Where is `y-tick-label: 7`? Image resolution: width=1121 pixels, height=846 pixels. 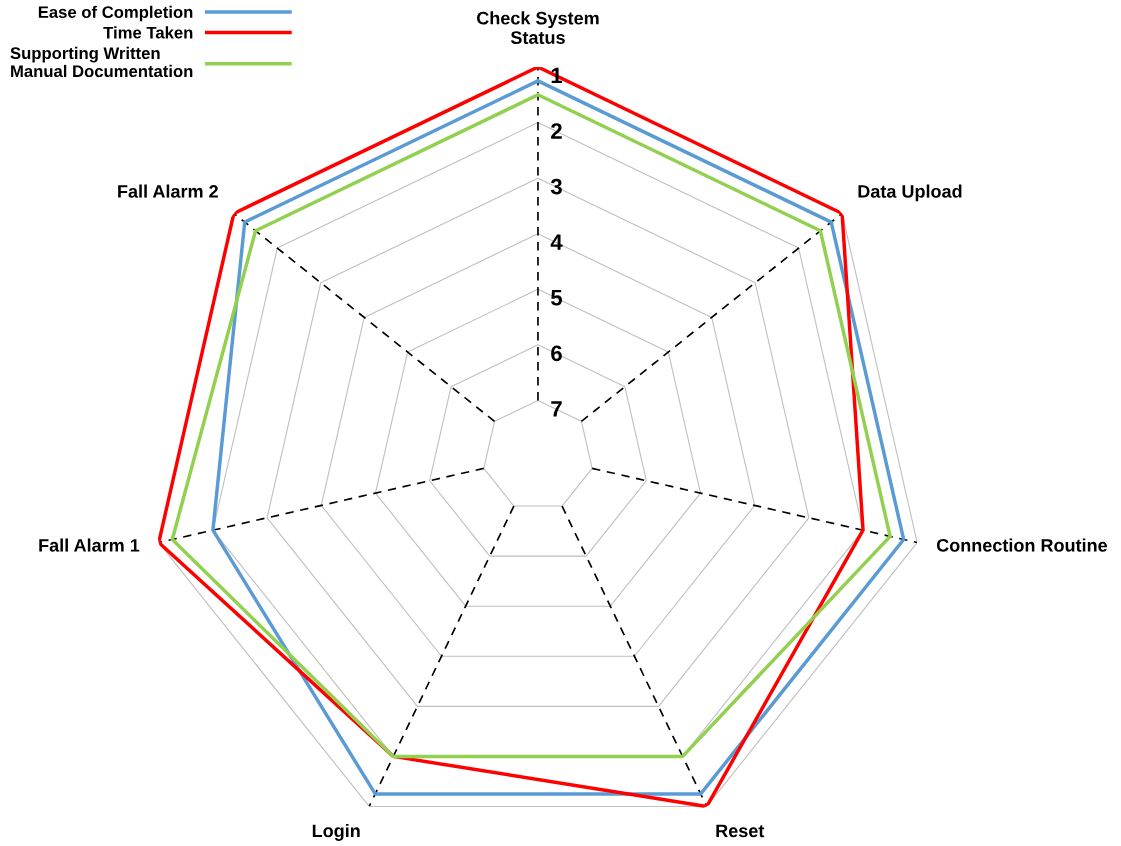
y-tick-label: 7 is located at coordinates (556, 409).